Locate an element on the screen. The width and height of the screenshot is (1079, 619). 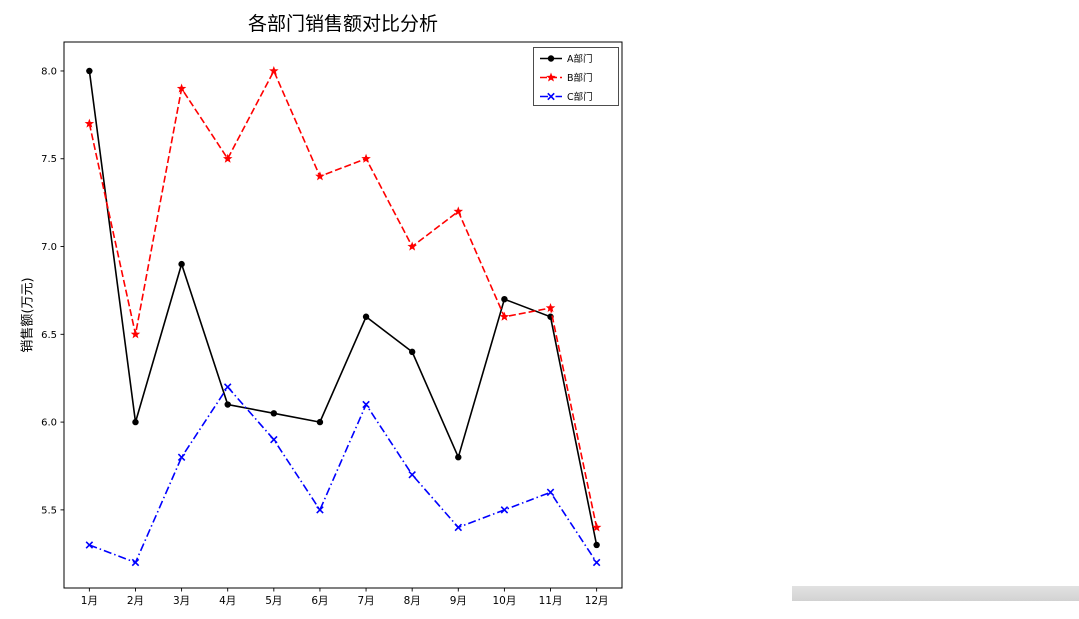
x-tick-label: 9月 is located at coordinates (458, 601).